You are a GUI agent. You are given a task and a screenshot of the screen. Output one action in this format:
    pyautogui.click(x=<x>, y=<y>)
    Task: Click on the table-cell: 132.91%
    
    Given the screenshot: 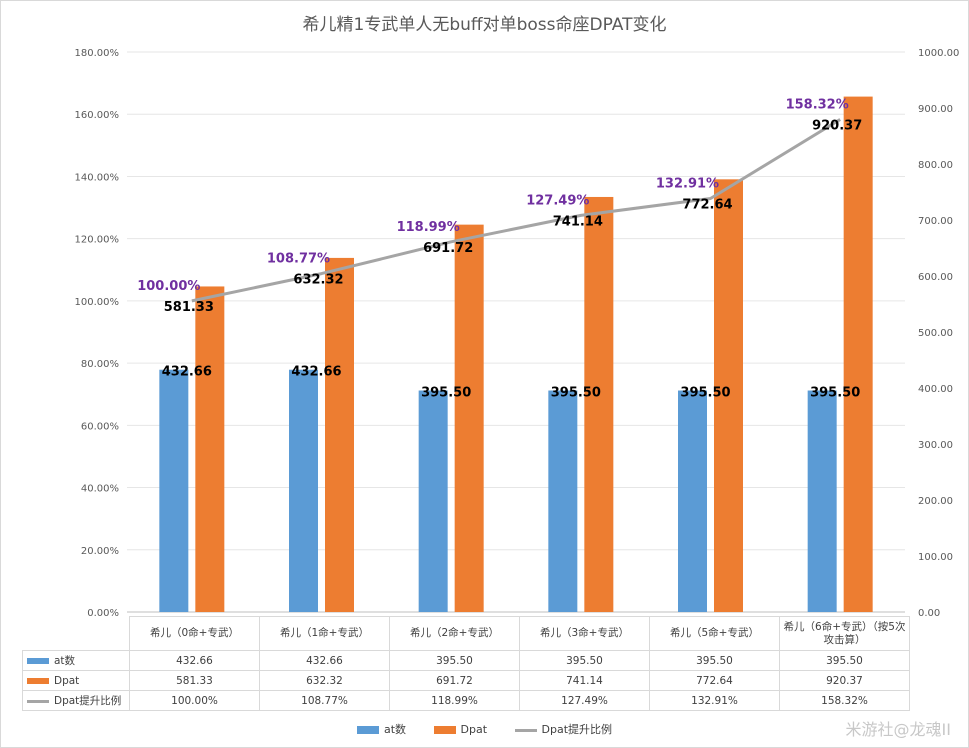 What is the action you would take?
    pyautogui.click(x=714, y=700)
    